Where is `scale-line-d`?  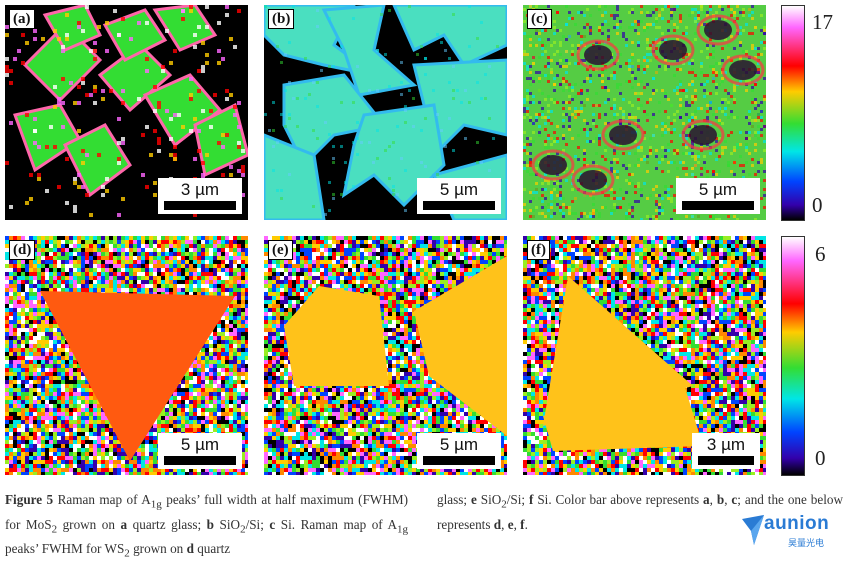
scale-line-d is located at coordinates (200, 460).